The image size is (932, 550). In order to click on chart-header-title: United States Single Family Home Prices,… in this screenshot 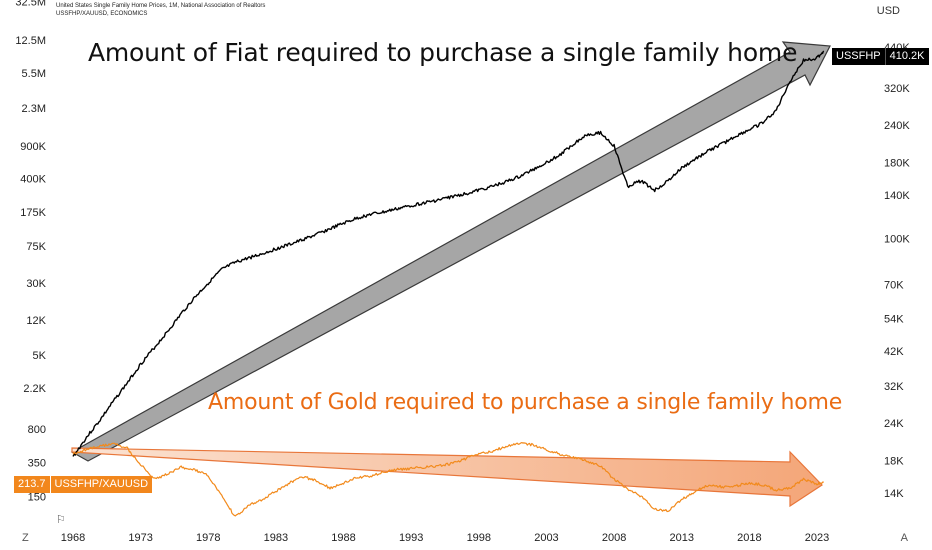, I will do `click(161, 6)`.